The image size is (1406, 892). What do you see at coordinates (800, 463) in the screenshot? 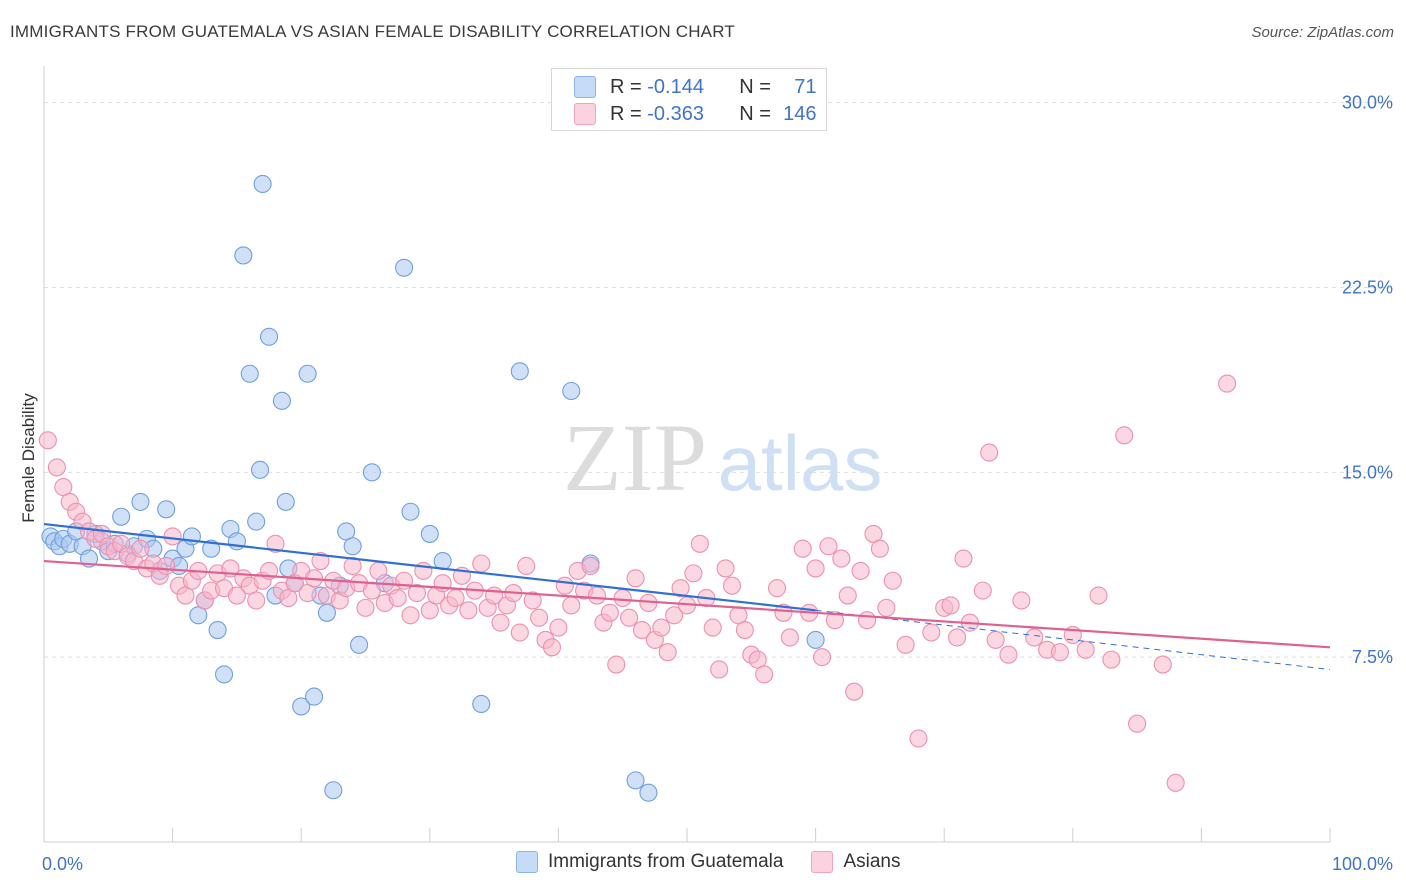
I see `watermark-atlas: atlas` at bounding box center [800, 463].